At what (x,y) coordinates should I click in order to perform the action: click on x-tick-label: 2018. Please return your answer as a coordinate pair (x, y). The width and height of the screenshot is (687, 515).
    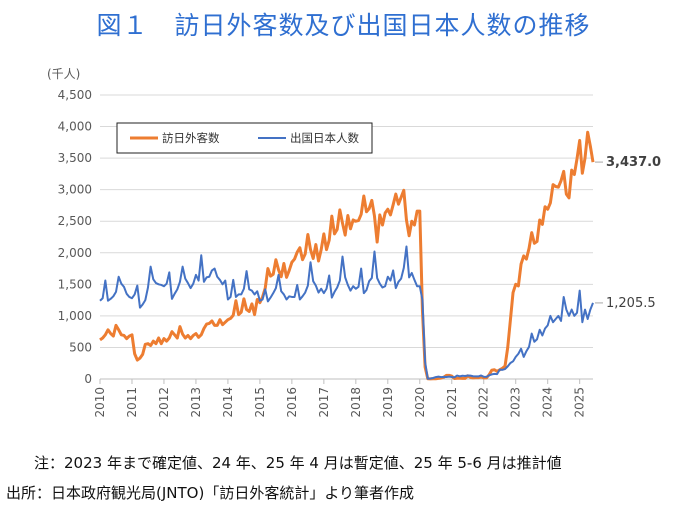
    Looking at the image, I should click on (356, 402).